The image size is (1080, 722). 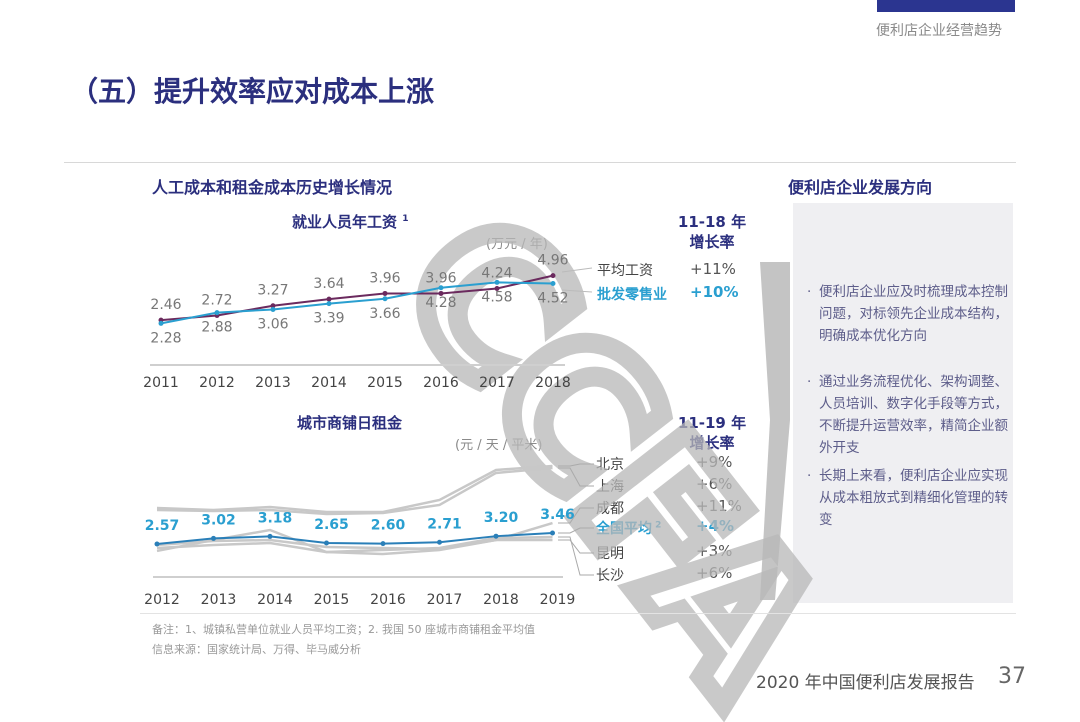 I want to click on x-tick-label: 2011, so click(x=161, y=383).